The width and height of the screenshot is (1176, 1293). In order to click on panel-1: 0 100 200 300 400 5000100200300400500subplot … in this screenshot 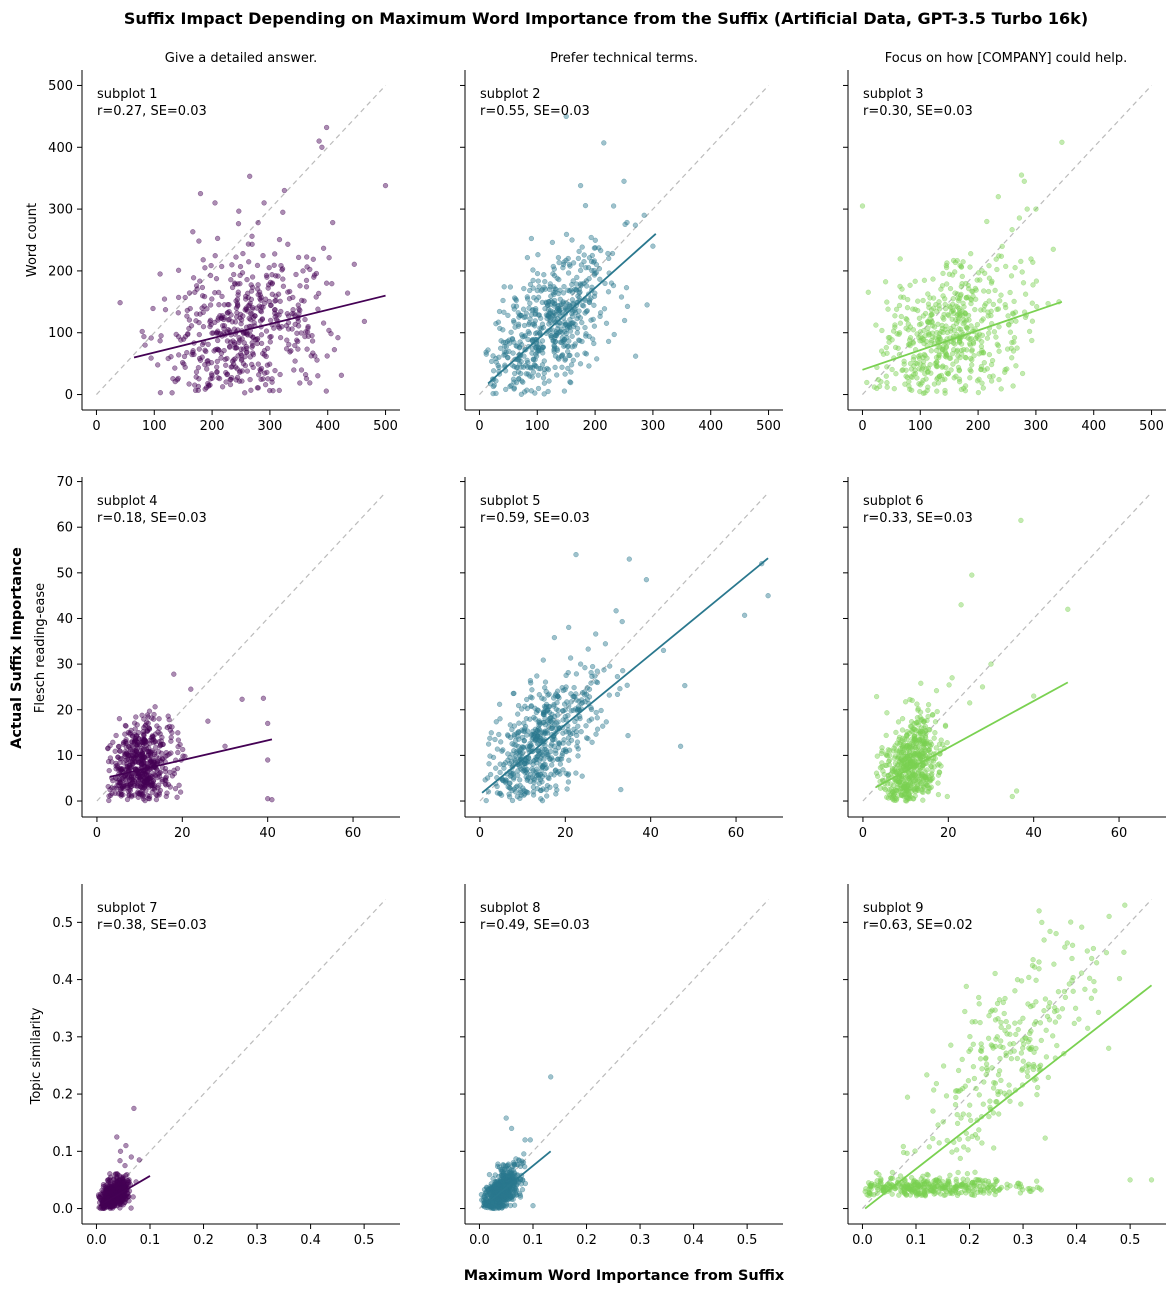, I will do `click(224, 252)`.